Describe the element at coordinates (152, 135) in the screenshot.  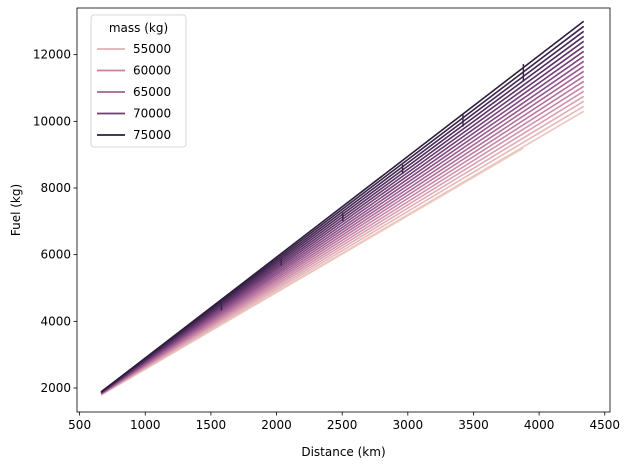
I see `legend-entry-label: 75000` at that location.